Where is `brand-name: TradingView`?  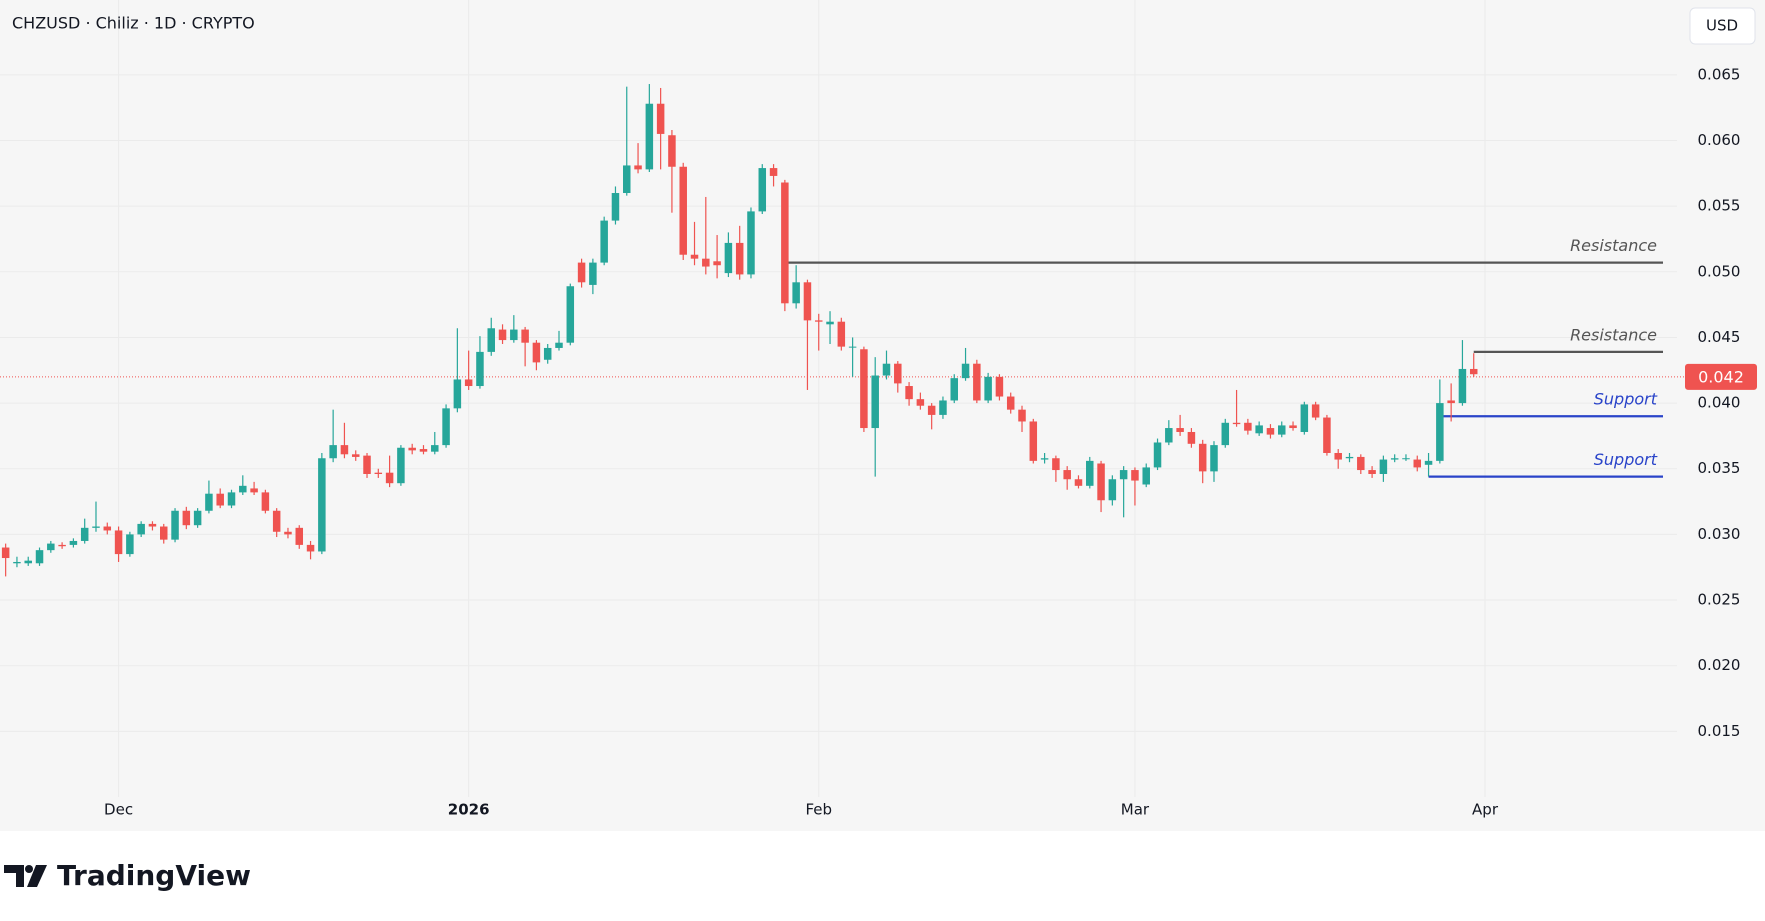 brand-name: TradingView is located at coordinates (154, 875).